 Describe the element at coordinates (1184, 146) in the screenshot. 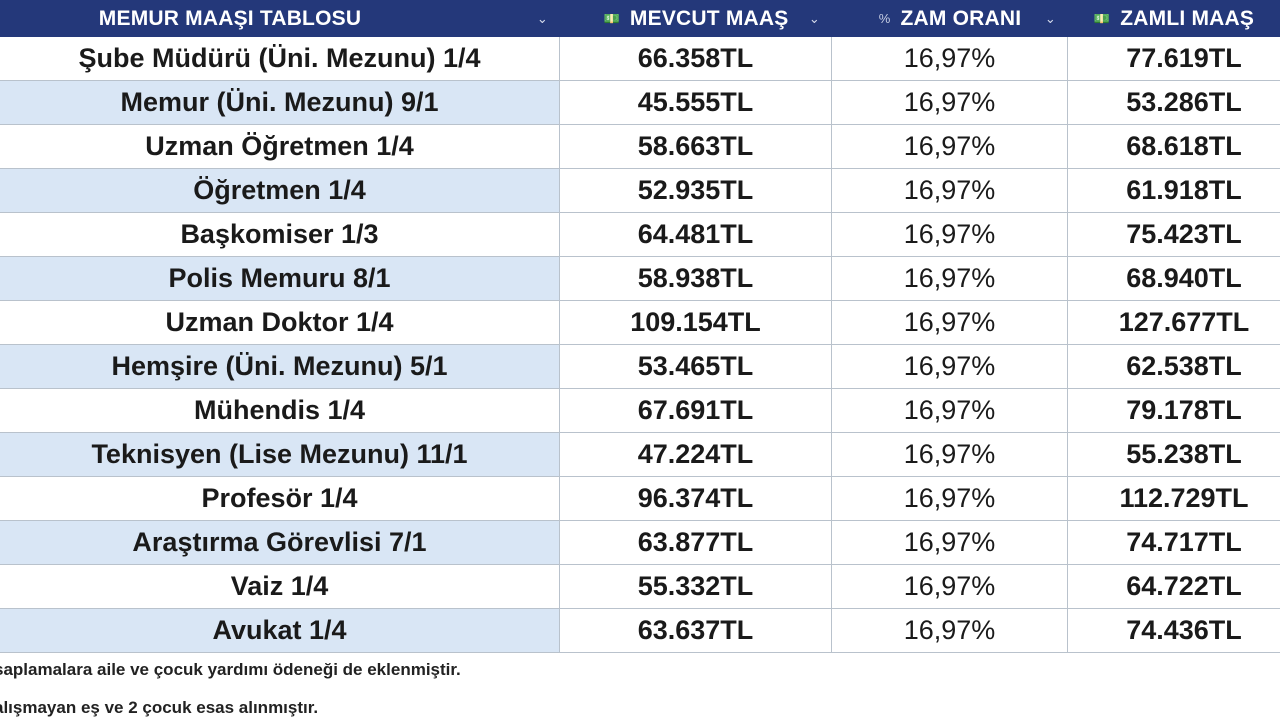

I see `cell-new-salary: 68.618TL` at that location.